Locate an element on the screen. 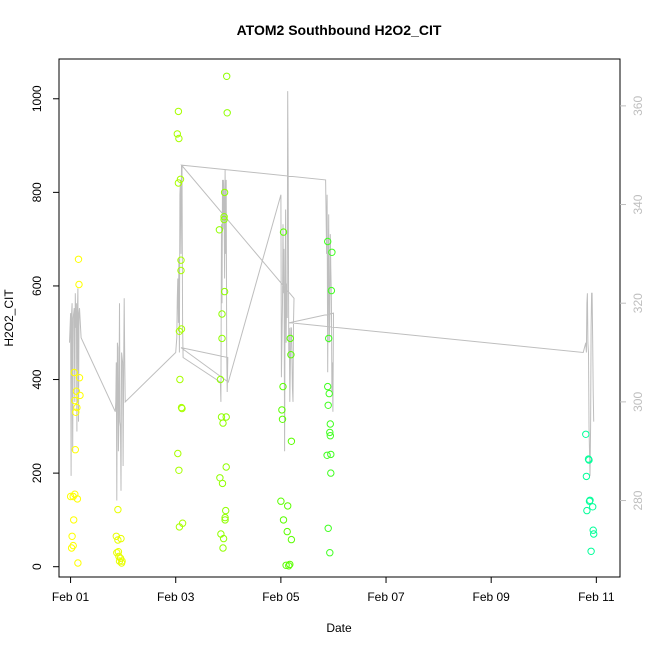  x-axis-label: Date is located at coordinates (339, 628).